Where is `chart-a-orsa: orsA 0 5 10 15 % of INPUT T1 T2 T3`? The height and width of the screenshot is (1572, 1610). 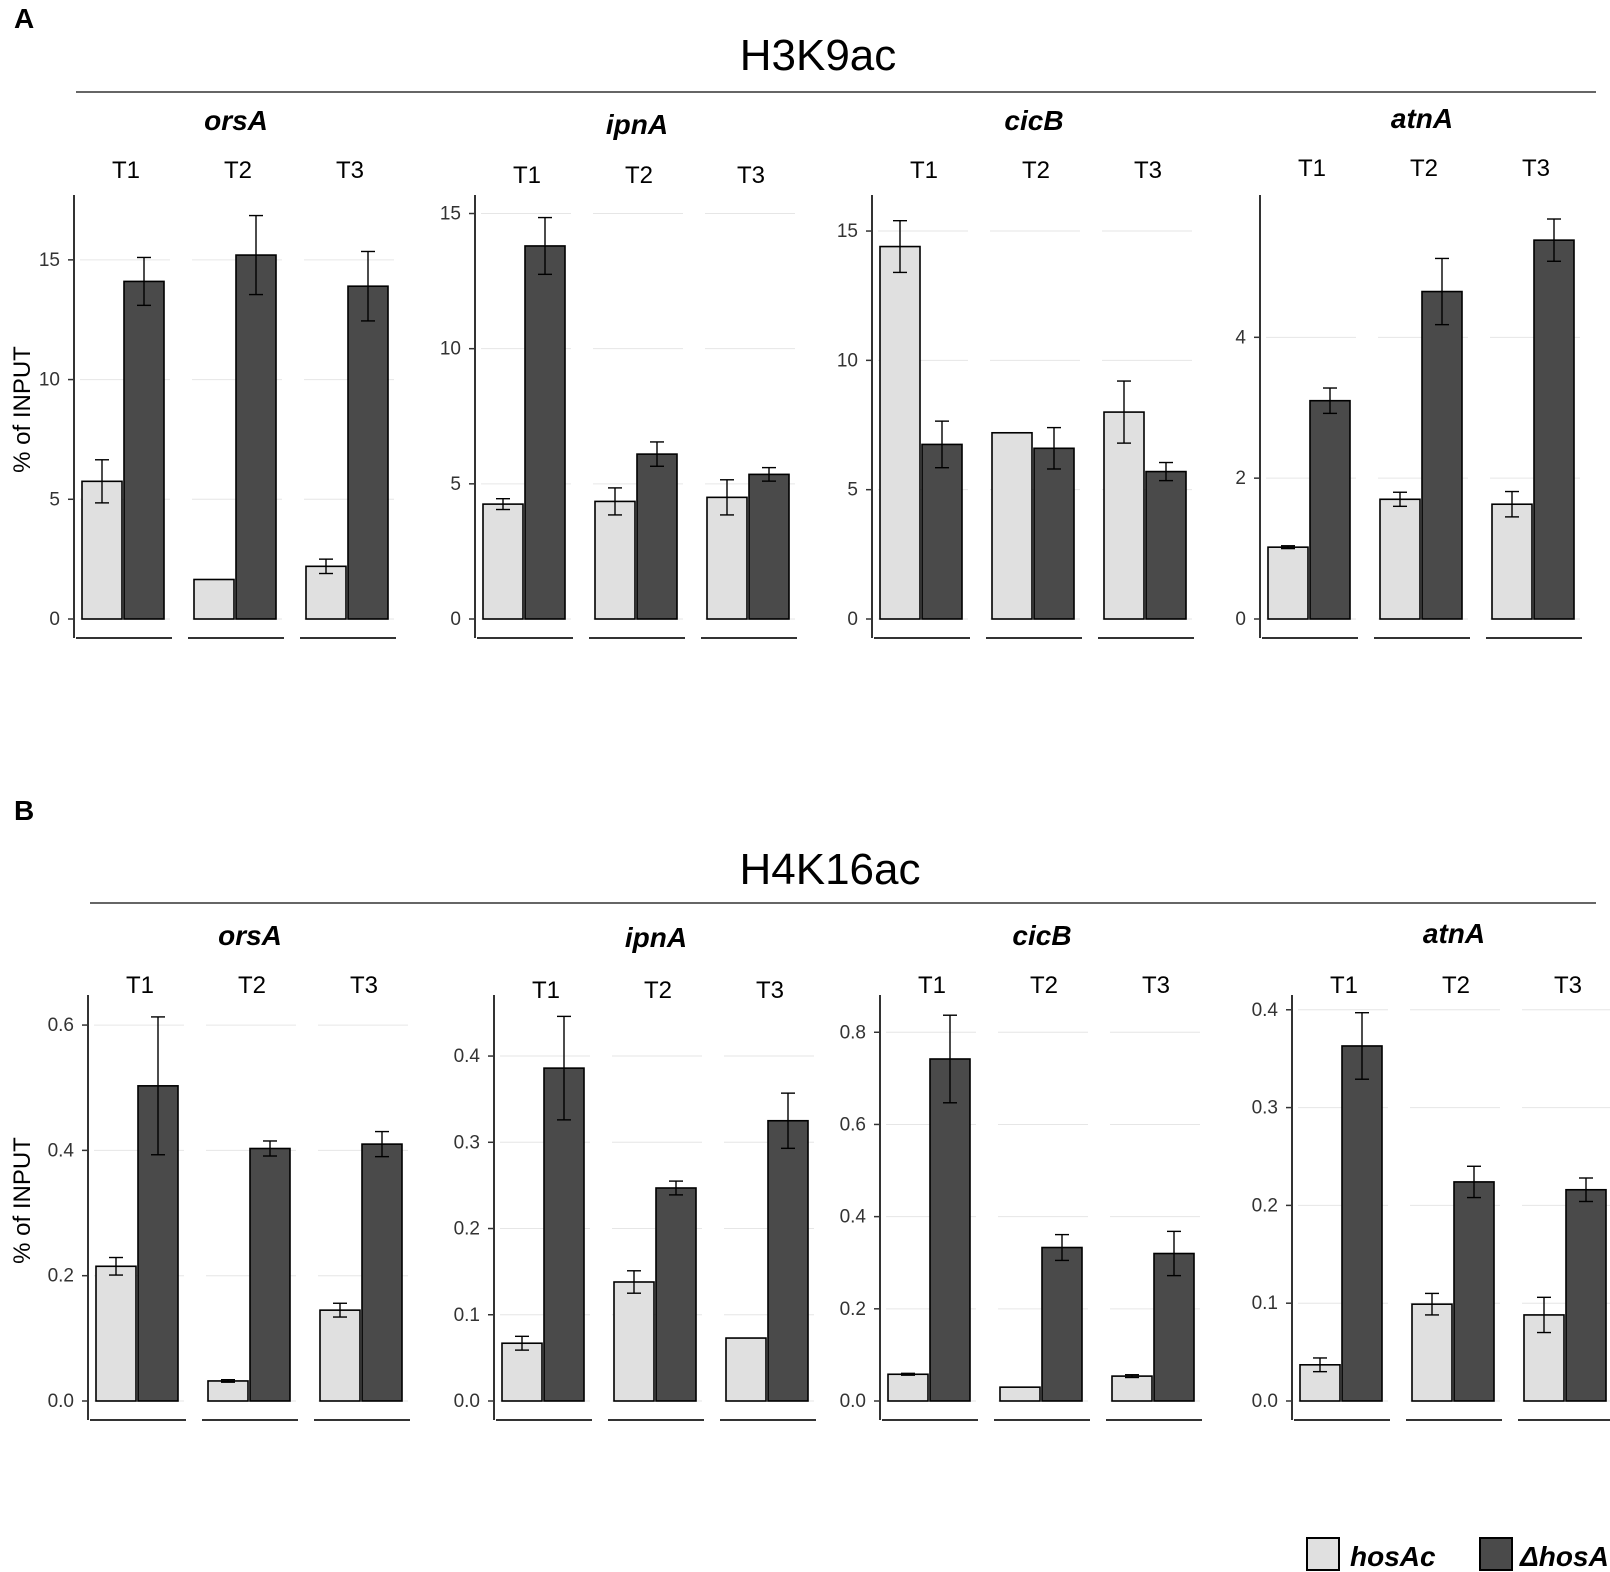
chart-a-orsa: orsA 0 5 10 15 % of INPUT T1 T2 T3 is located at coordinates (202, 372).